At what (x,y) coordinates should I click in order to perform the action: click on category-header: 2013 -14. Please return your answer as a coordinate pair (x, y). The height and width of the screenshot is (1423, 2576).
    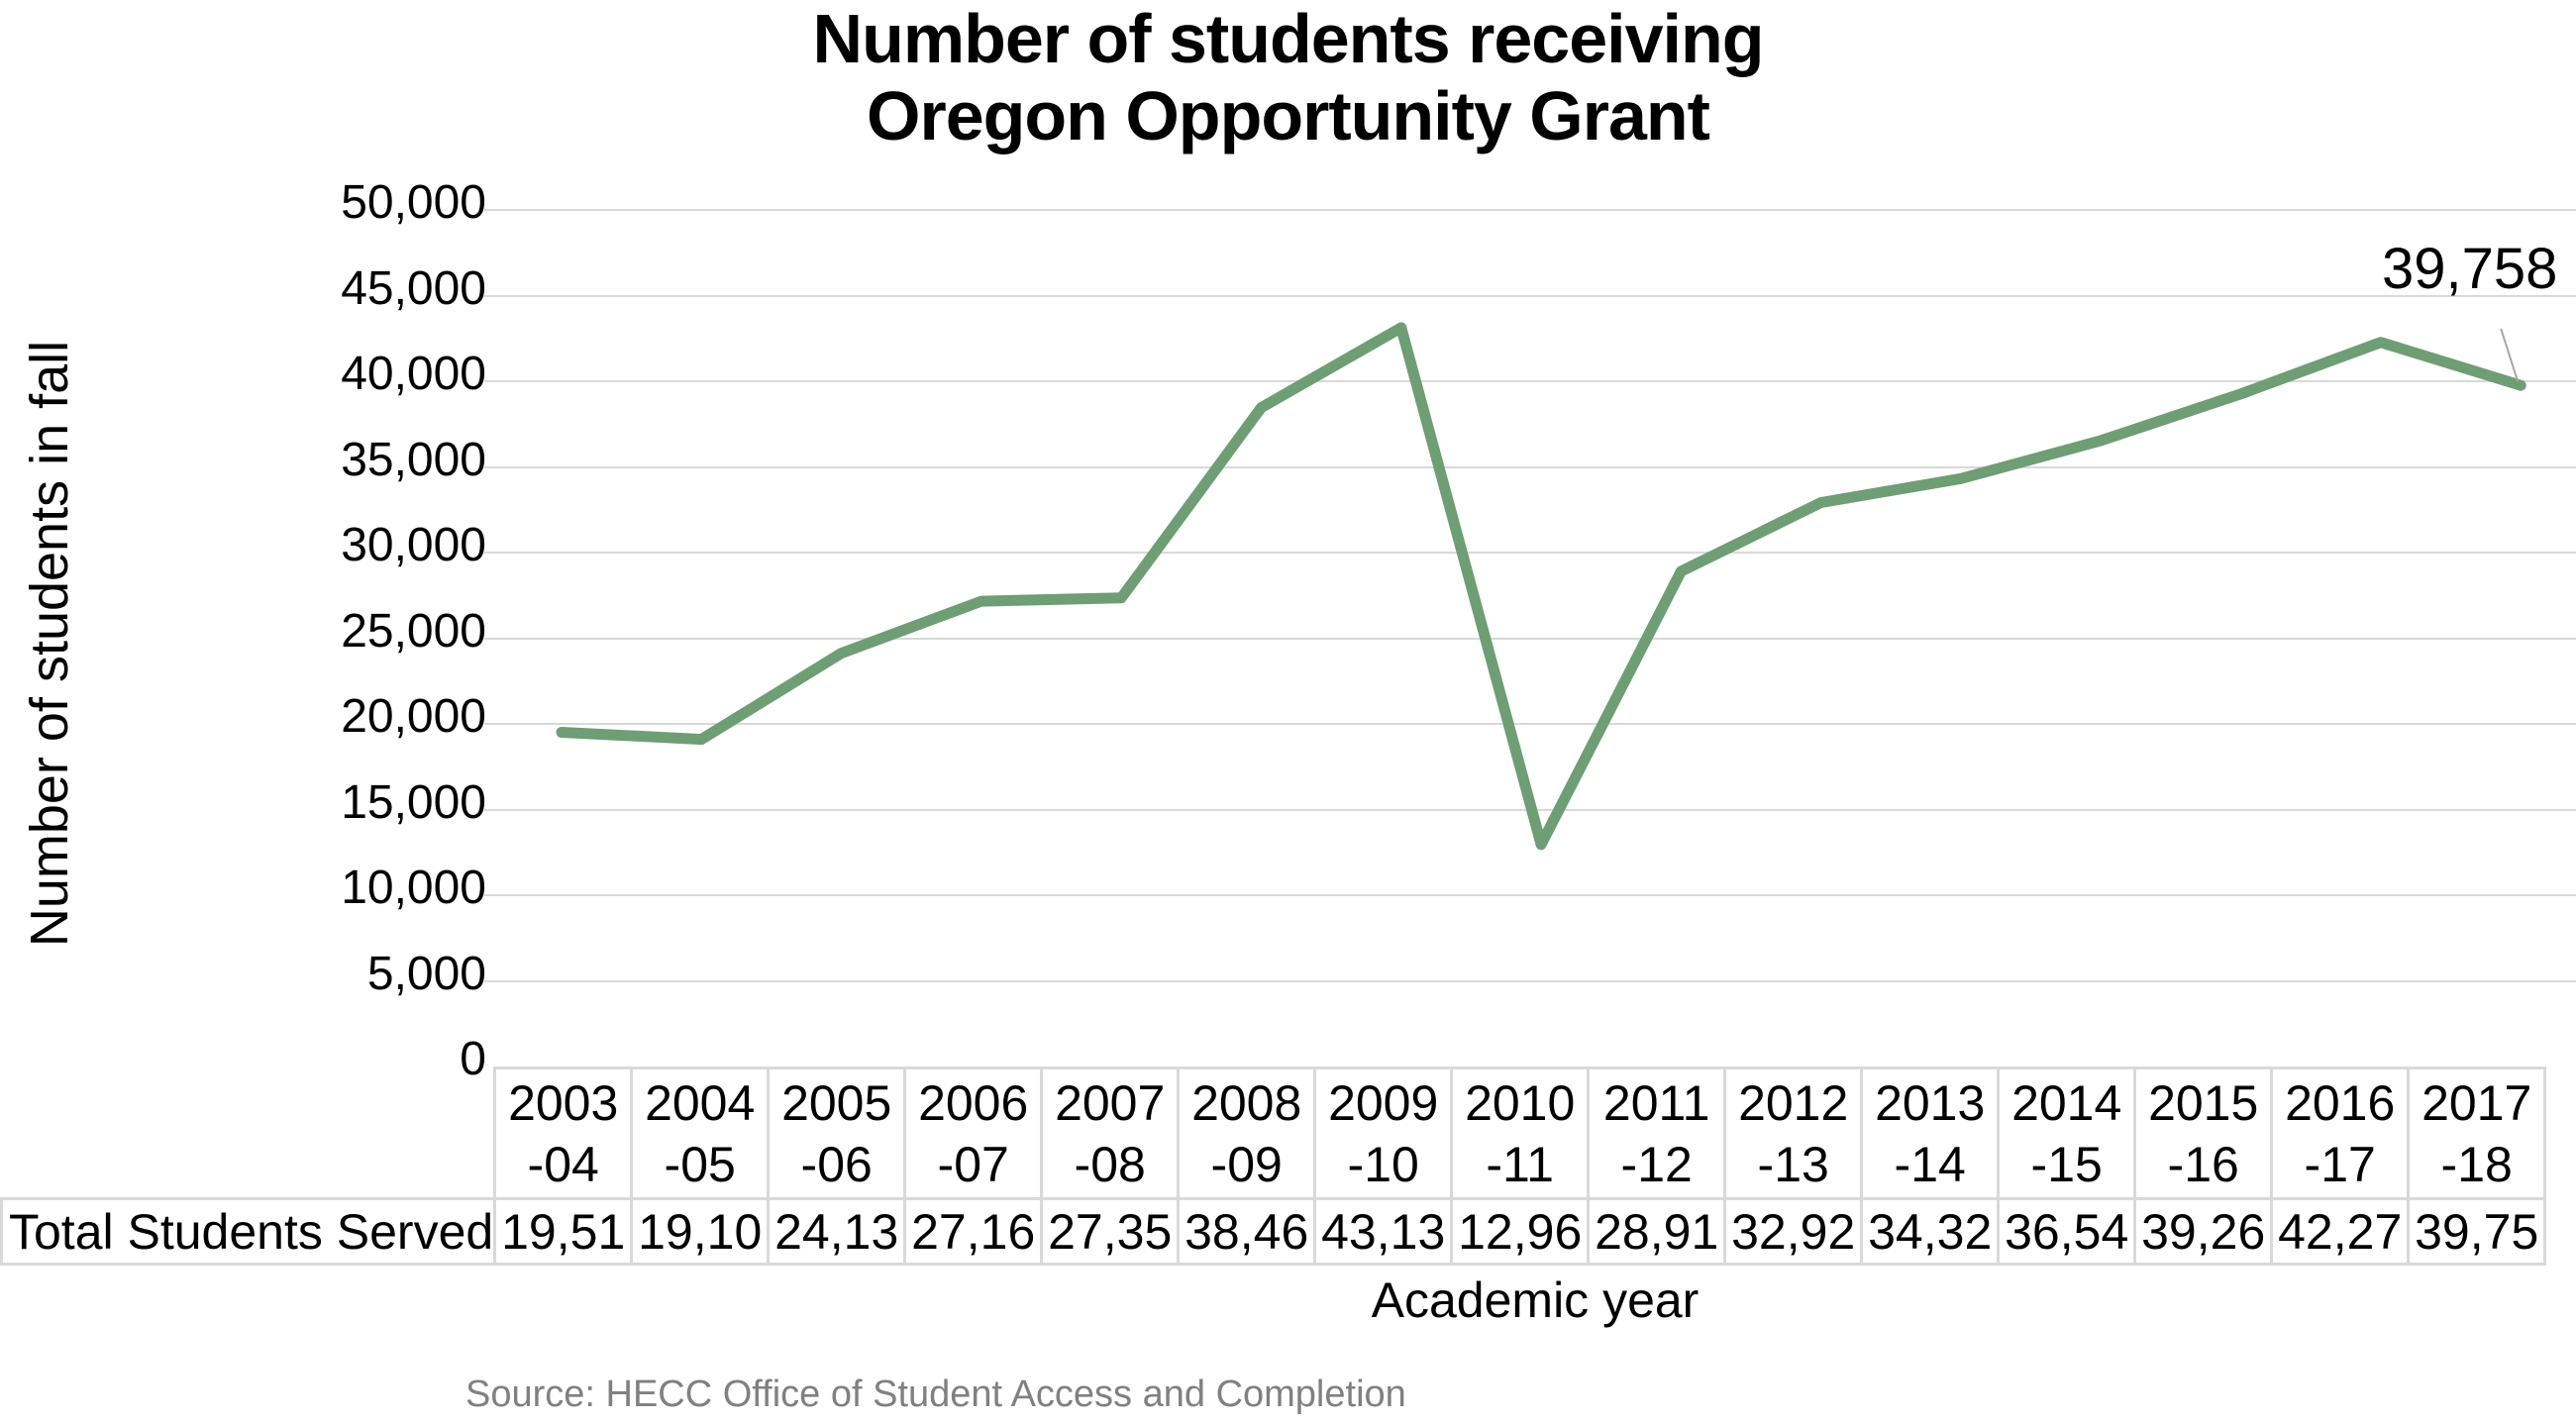
    Looking at the image, I should click on (1930, 1133).